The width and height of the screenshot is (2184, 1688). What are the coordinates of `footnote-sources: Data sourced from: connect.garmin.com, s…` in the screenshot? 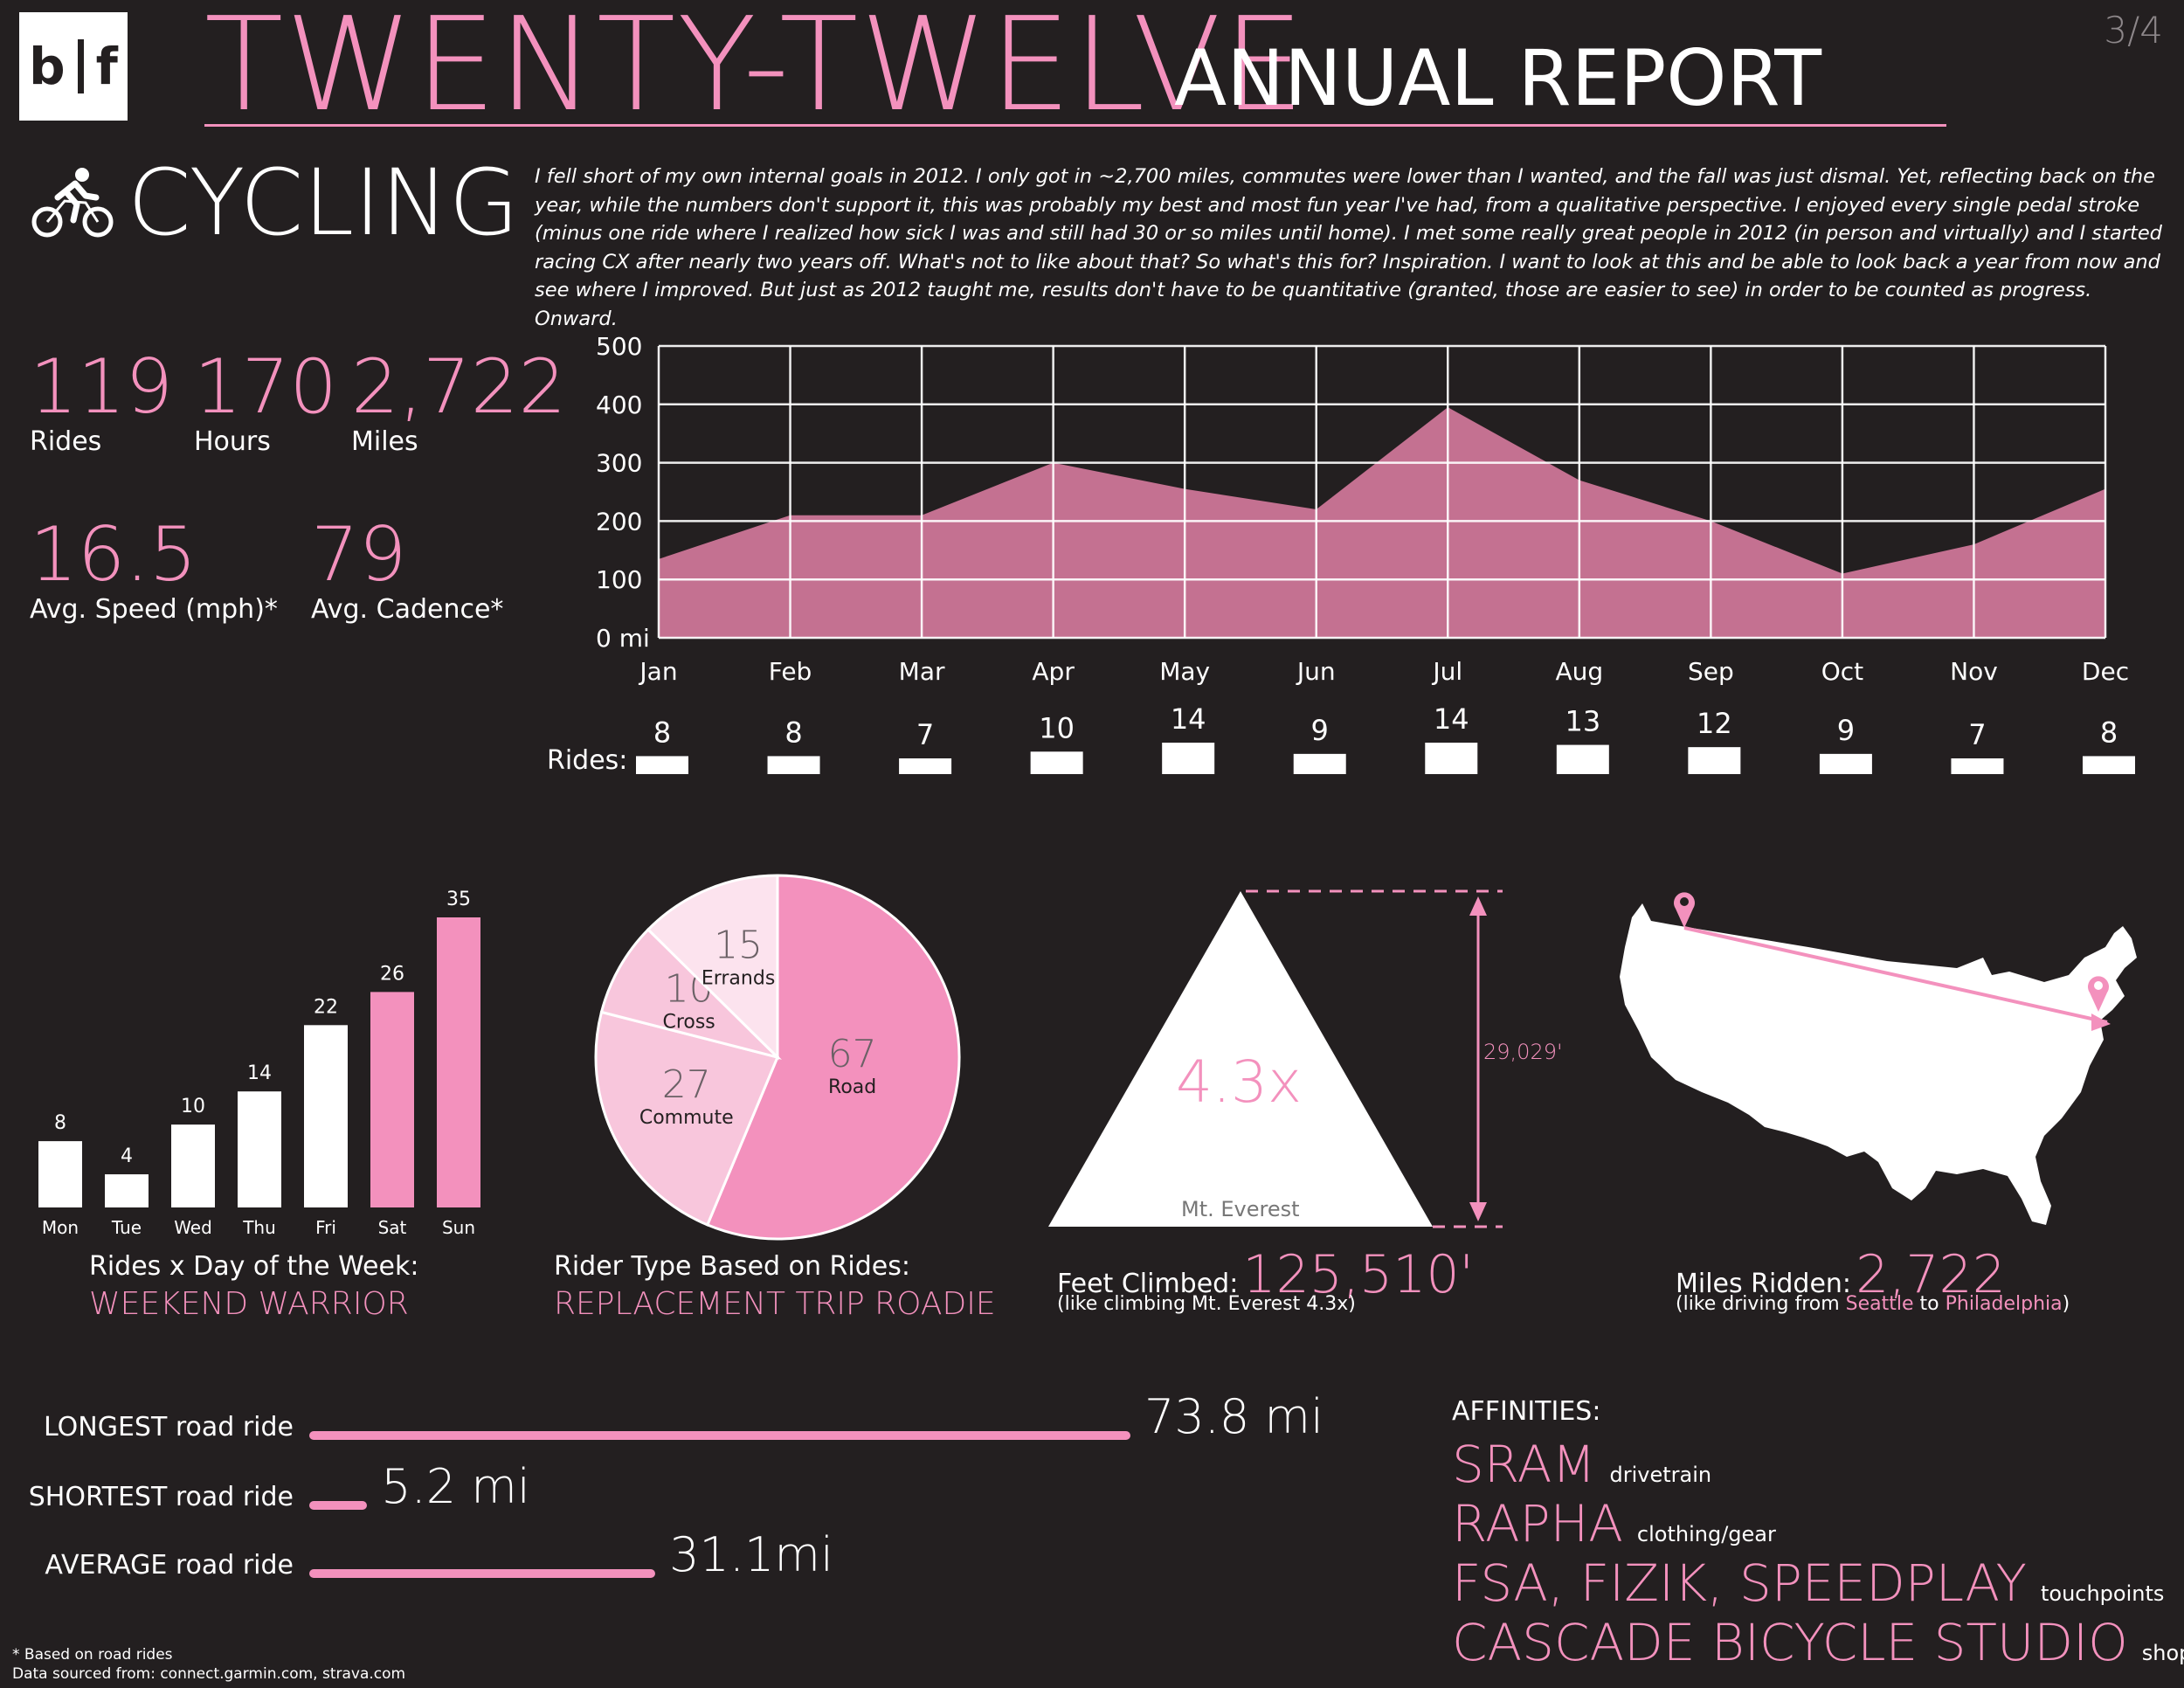 It's located at (209, 1674).